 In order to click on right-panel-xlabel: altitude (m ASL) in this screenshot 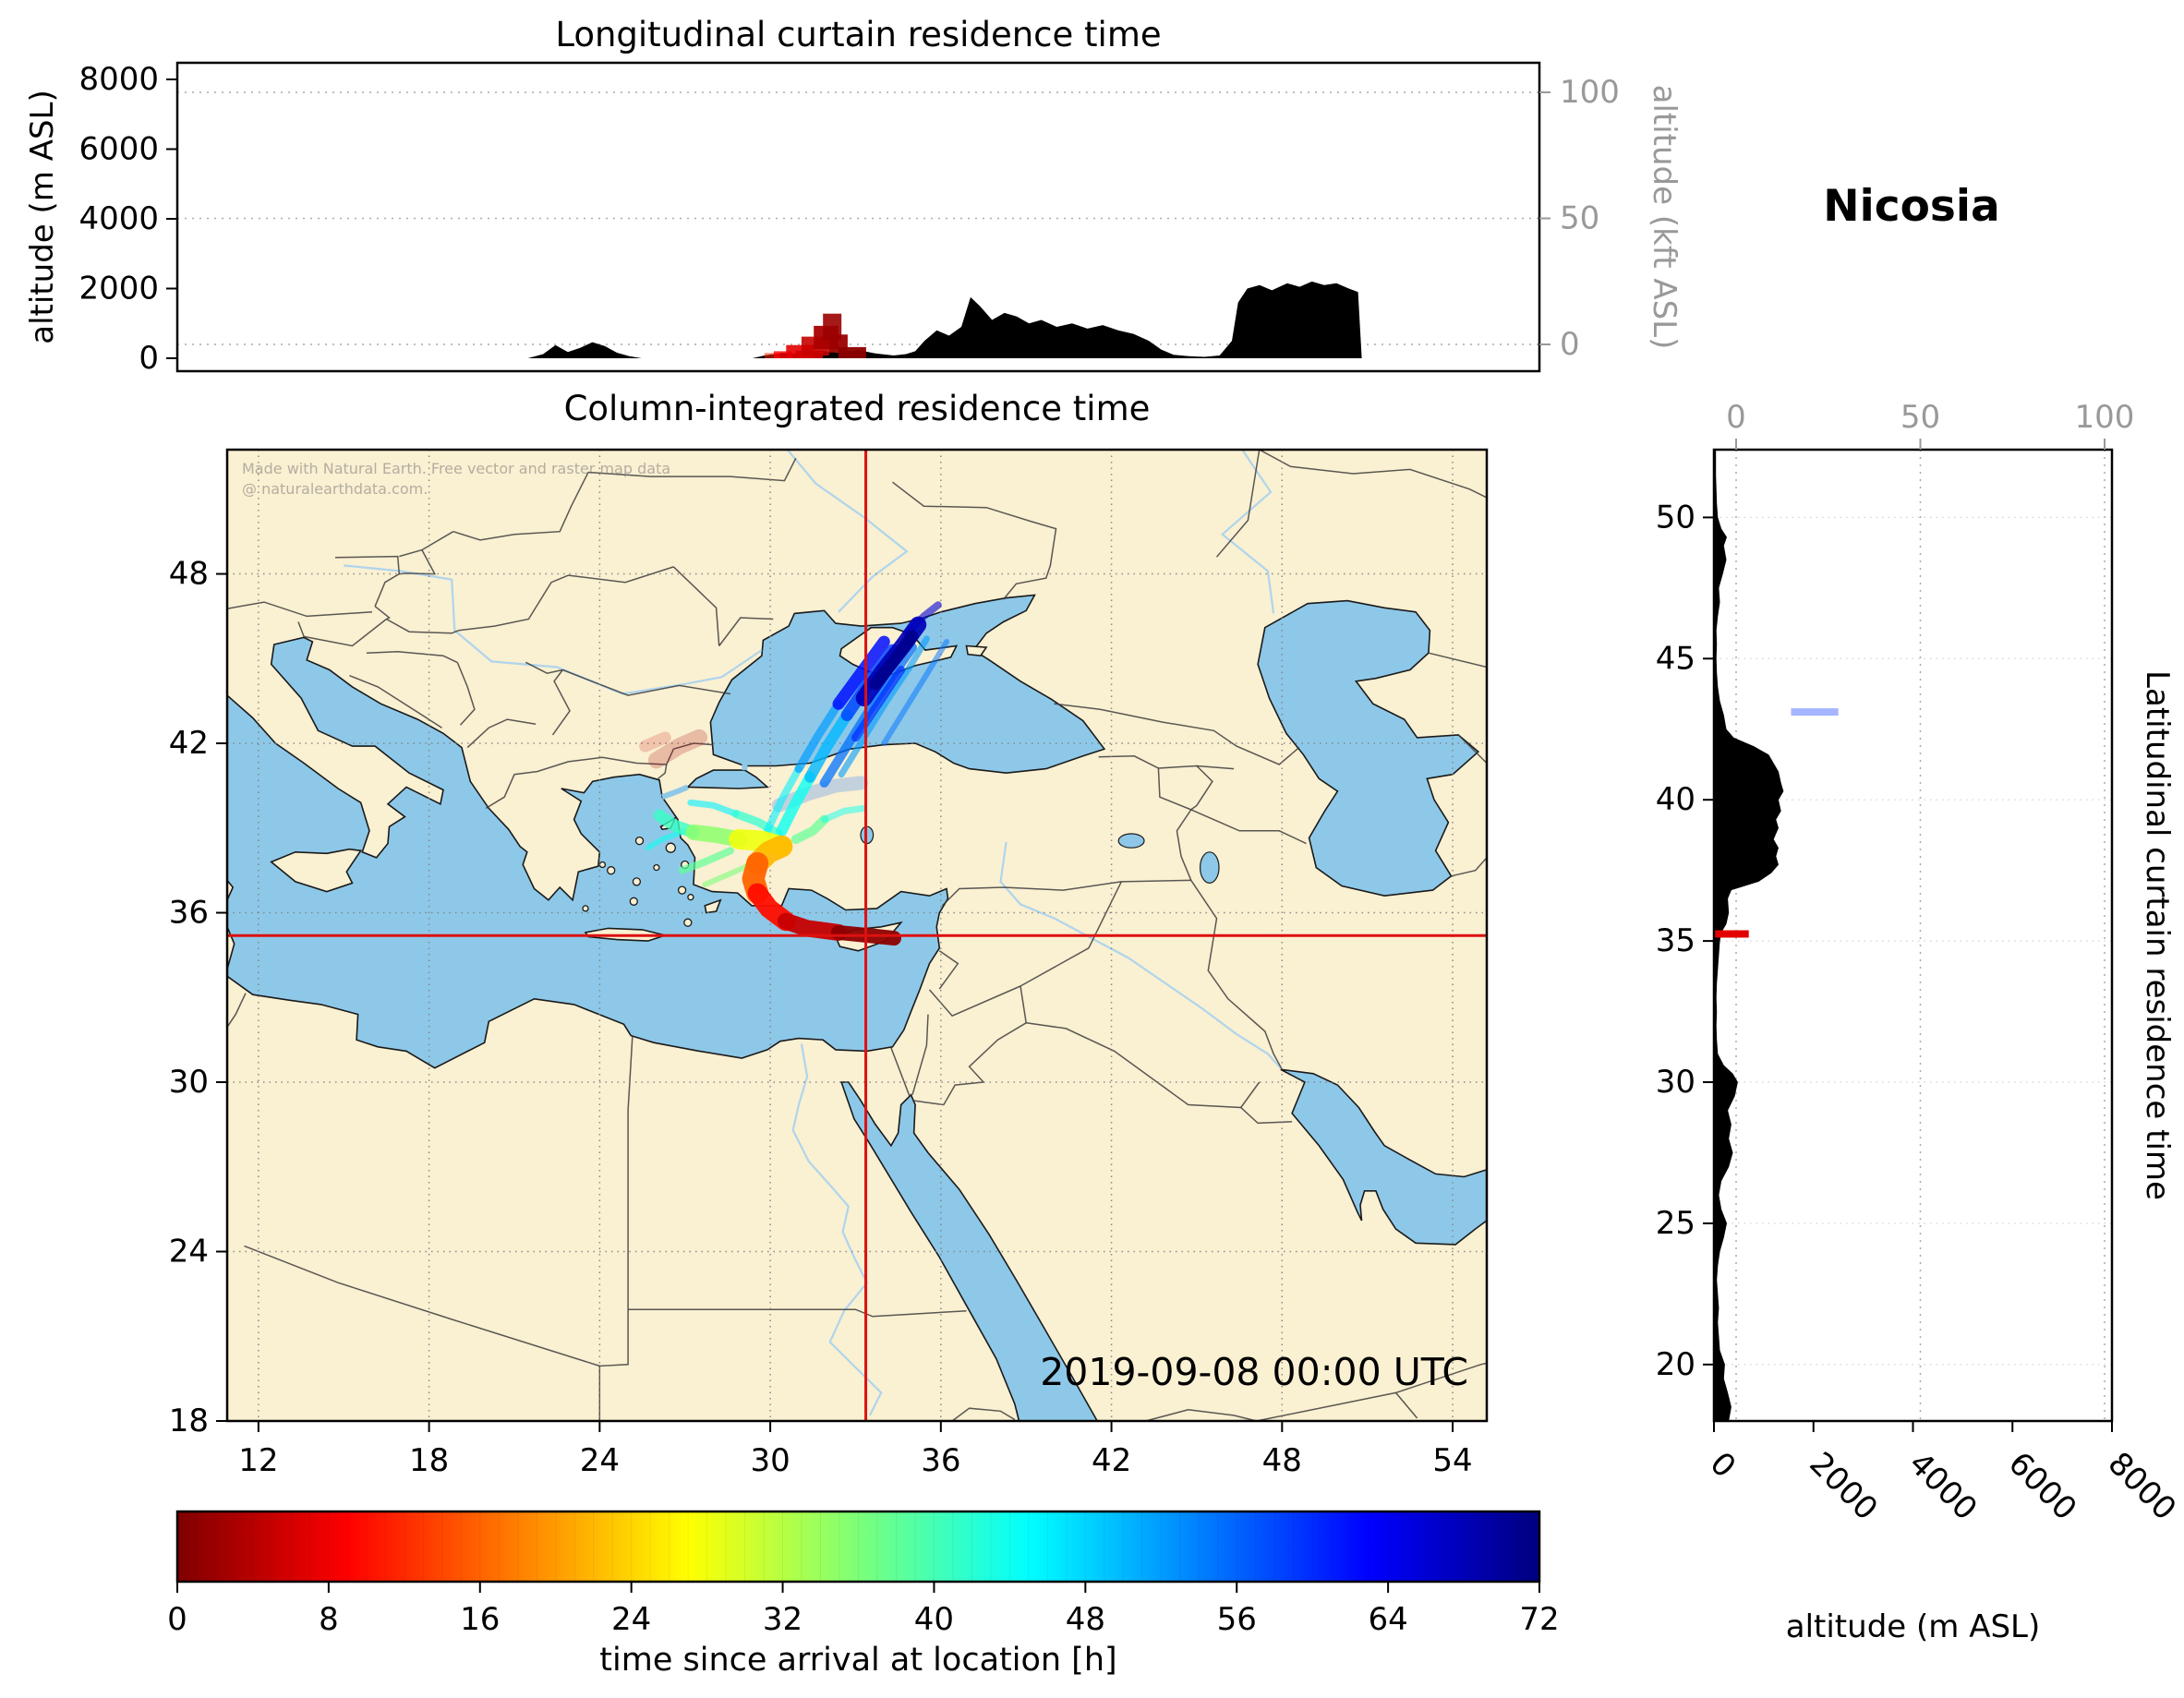, I will do `click(1913, 1626)`.